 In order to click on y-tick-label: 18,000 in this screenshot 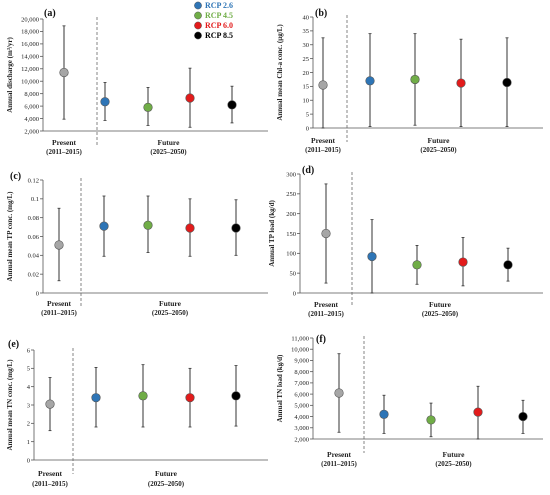, I will do `click(30, 32)`.